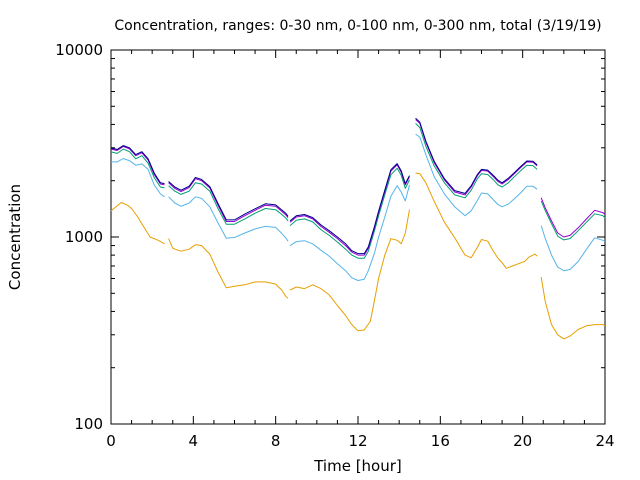 Image resolution: width=640 pixels, height=480 pixels. I want to click on x-tick-label: 4, so click(194, 441).